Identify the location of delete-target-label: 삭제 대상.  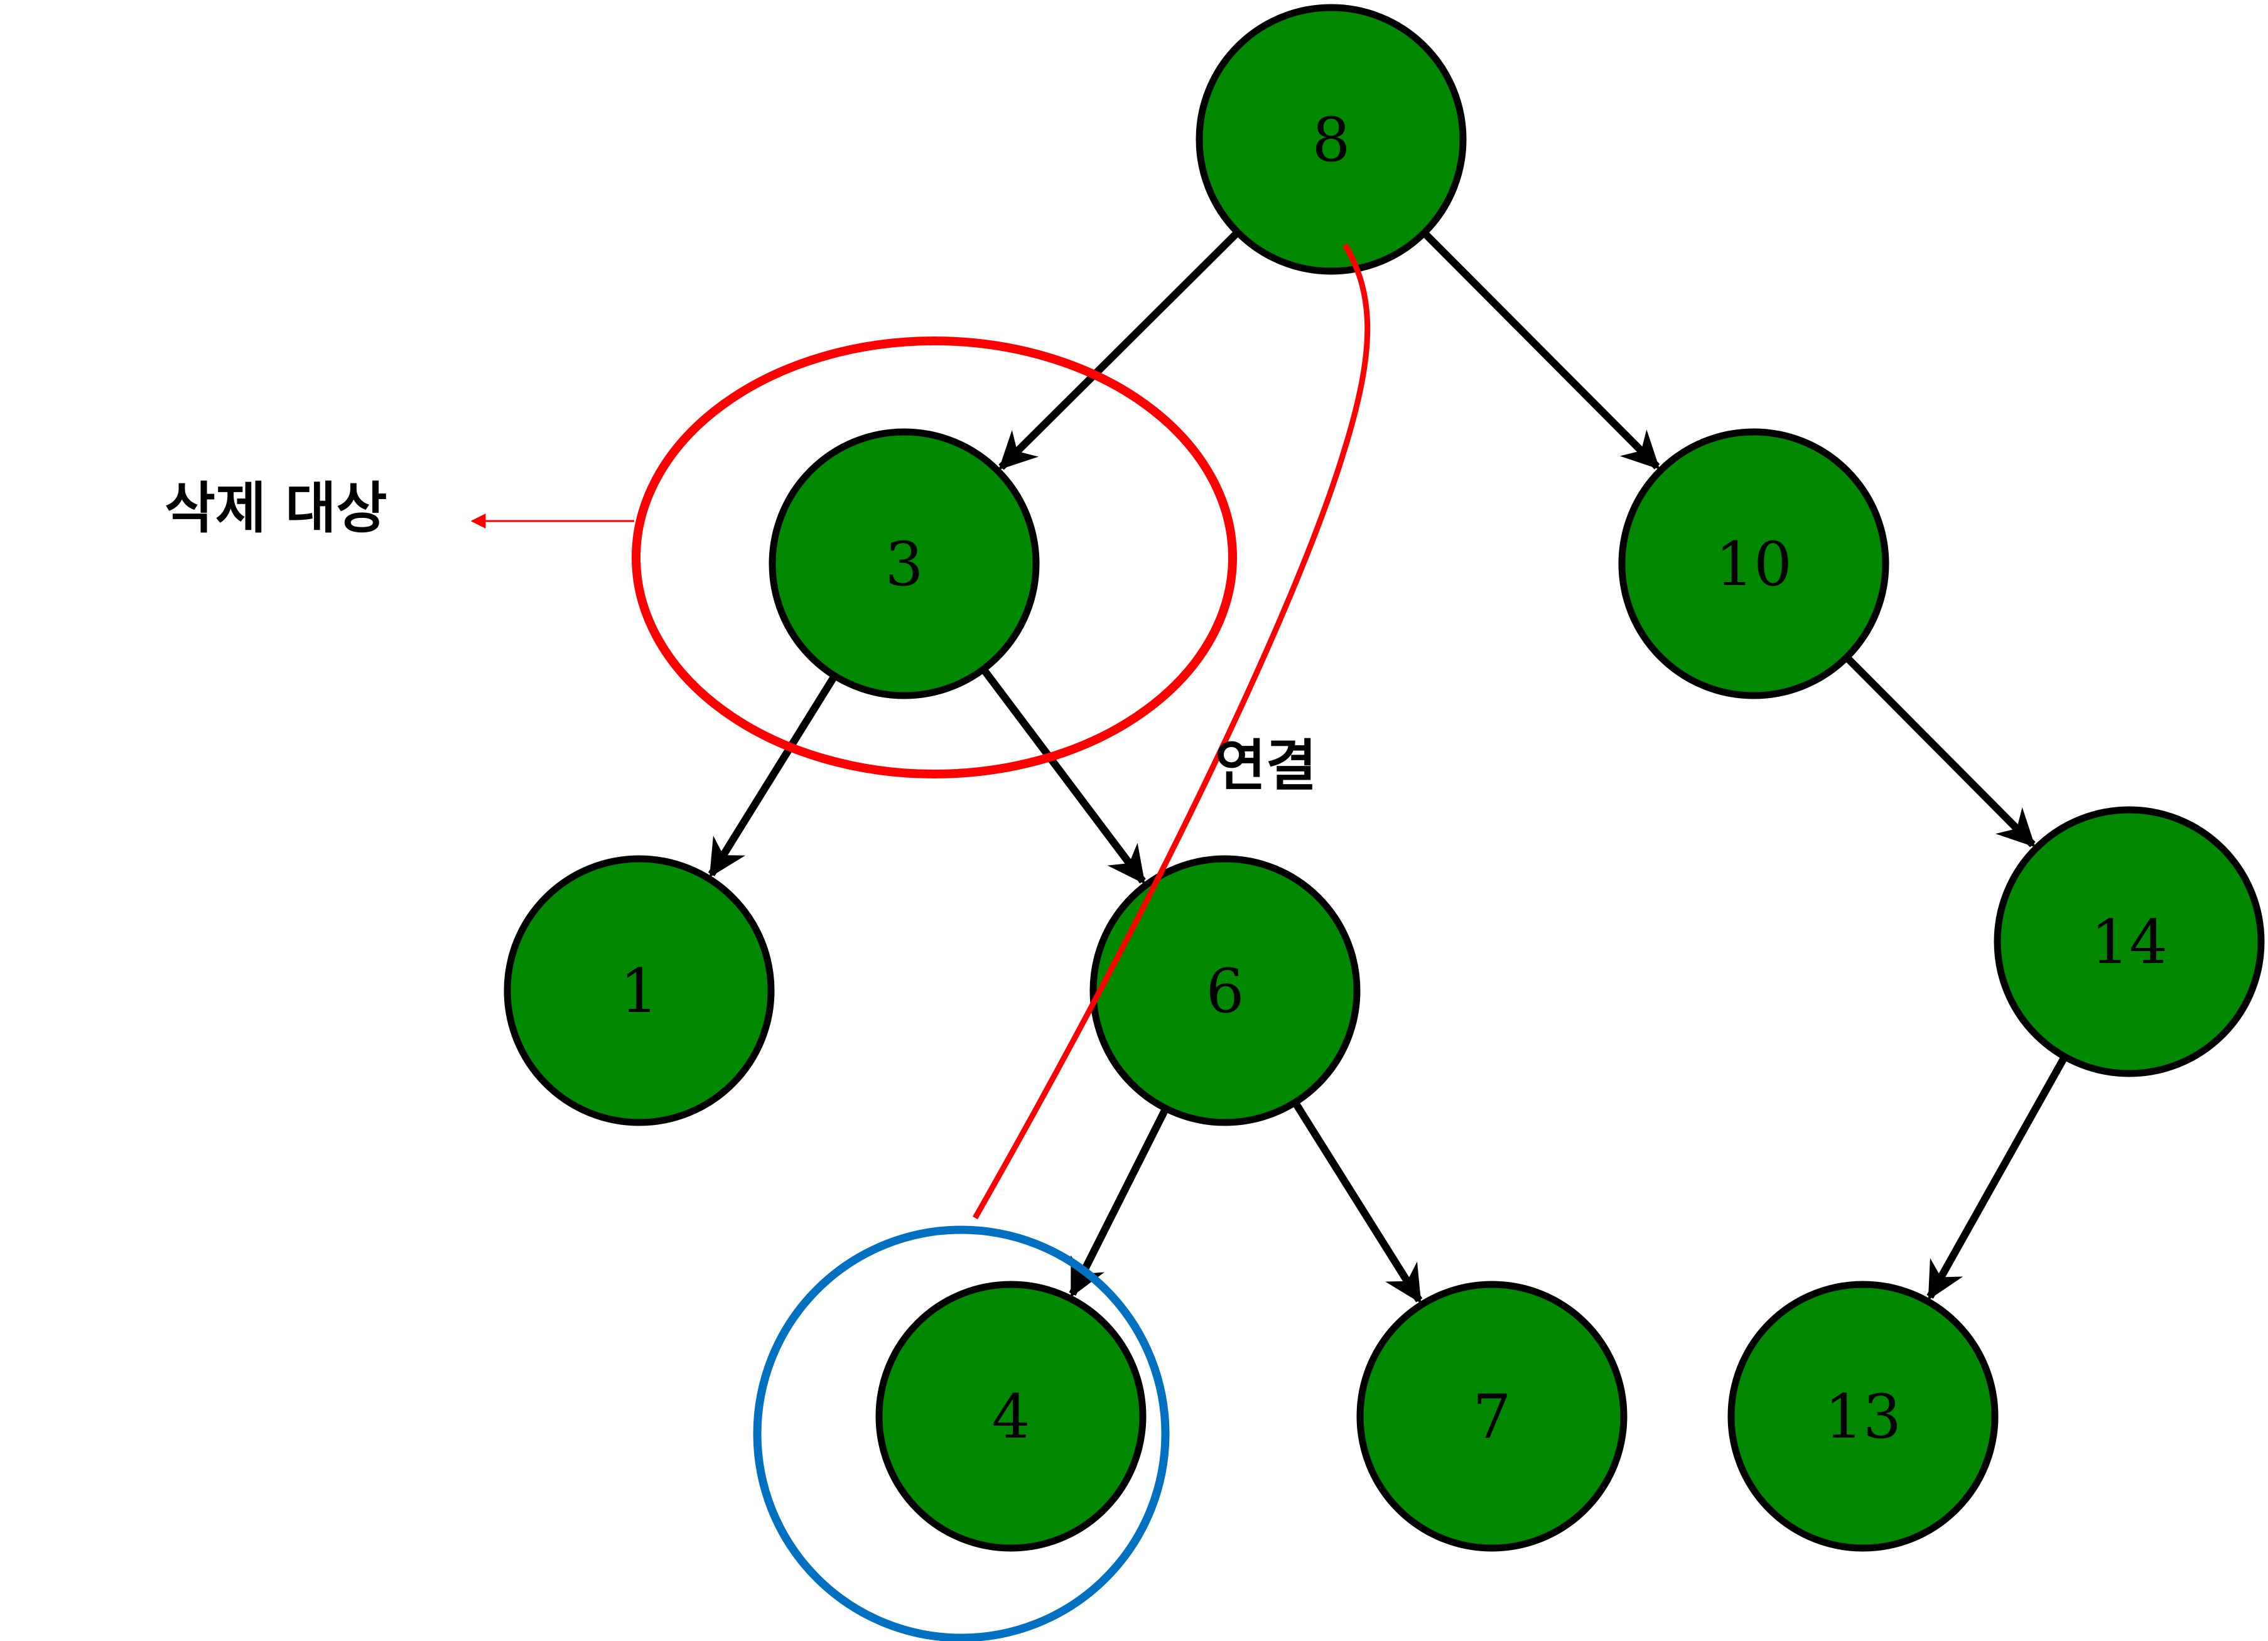
(276, 509).